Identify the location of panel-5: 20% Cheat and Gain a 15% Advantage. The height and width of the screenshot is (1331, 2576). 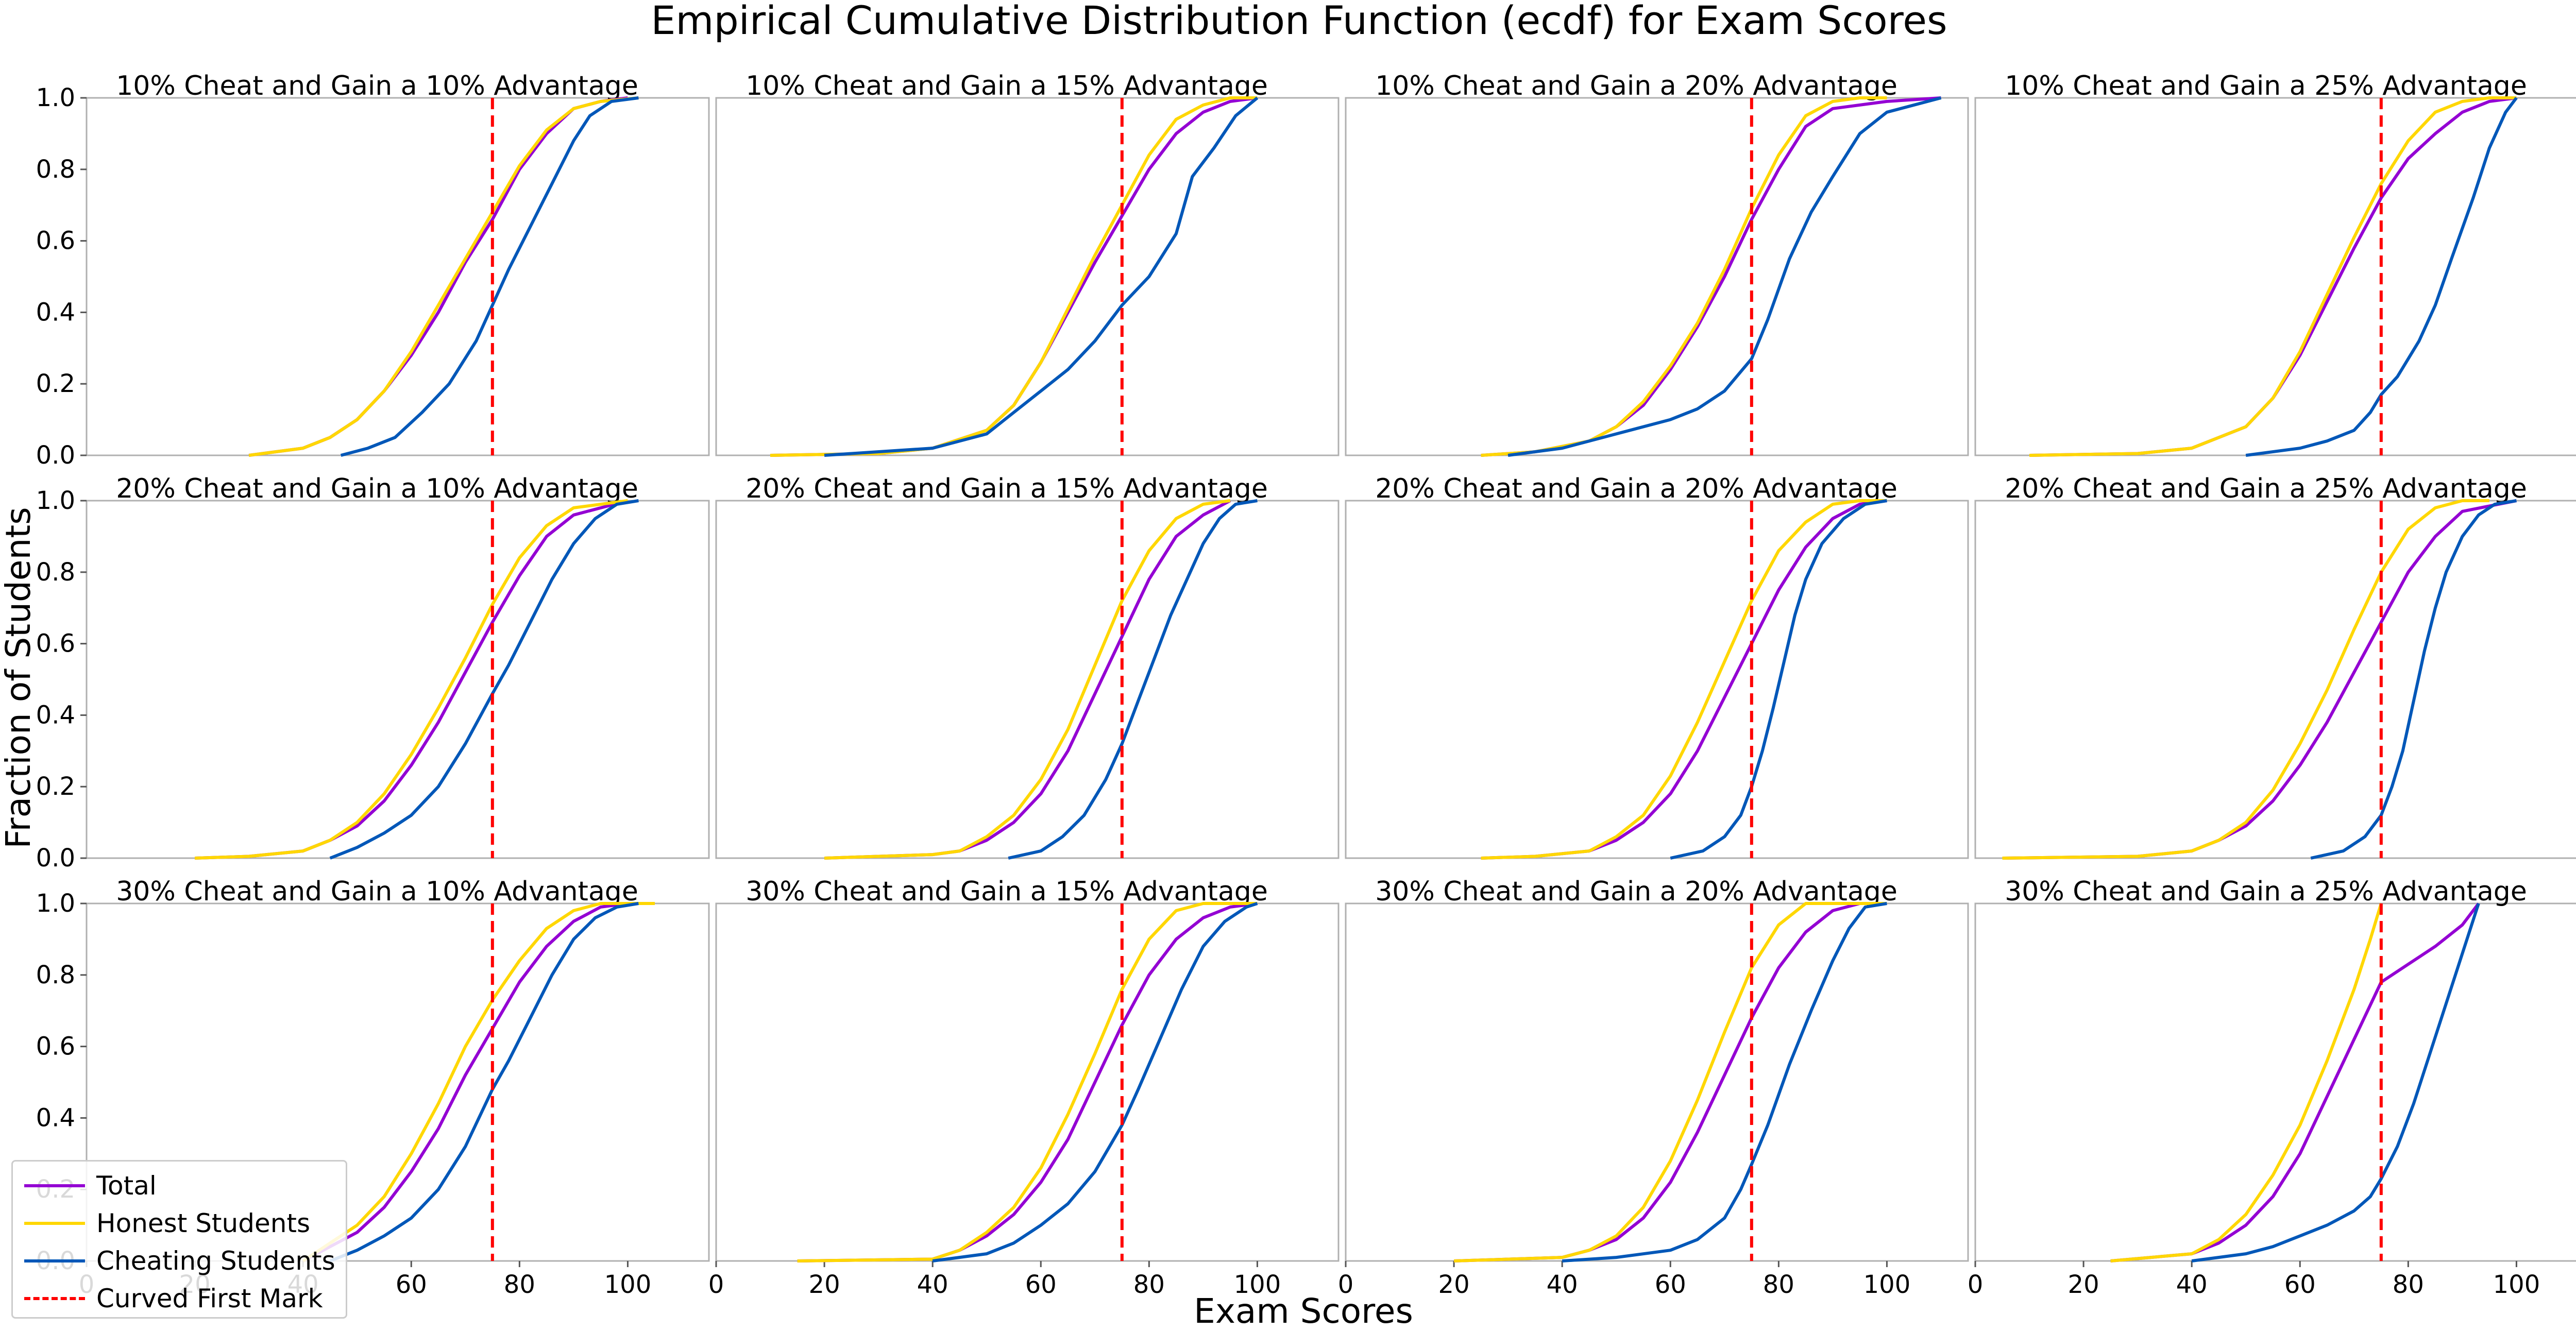
(1027, 666).